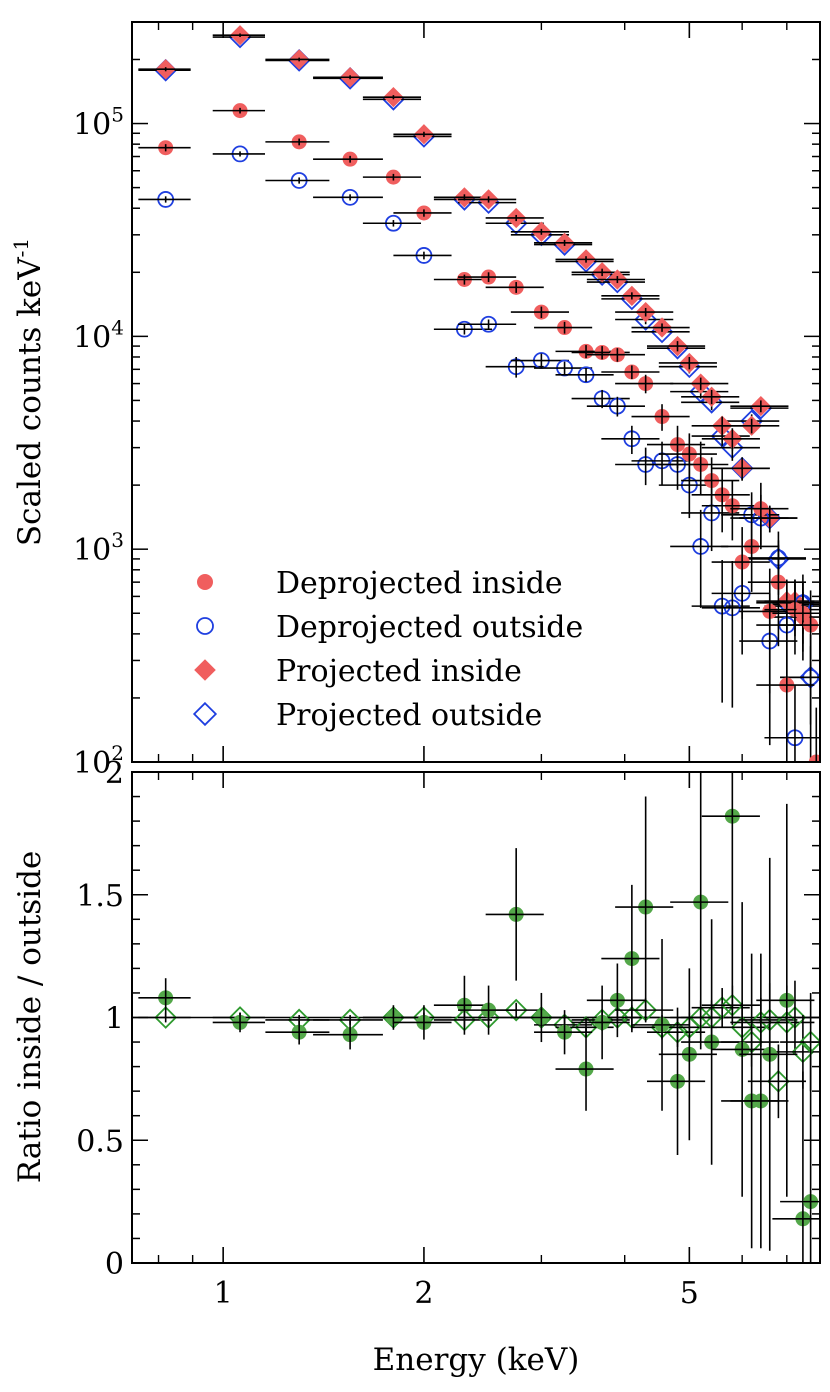 The image size is (830, 1392). I want to click on x-tick-label: 2, so click(423, 1293).